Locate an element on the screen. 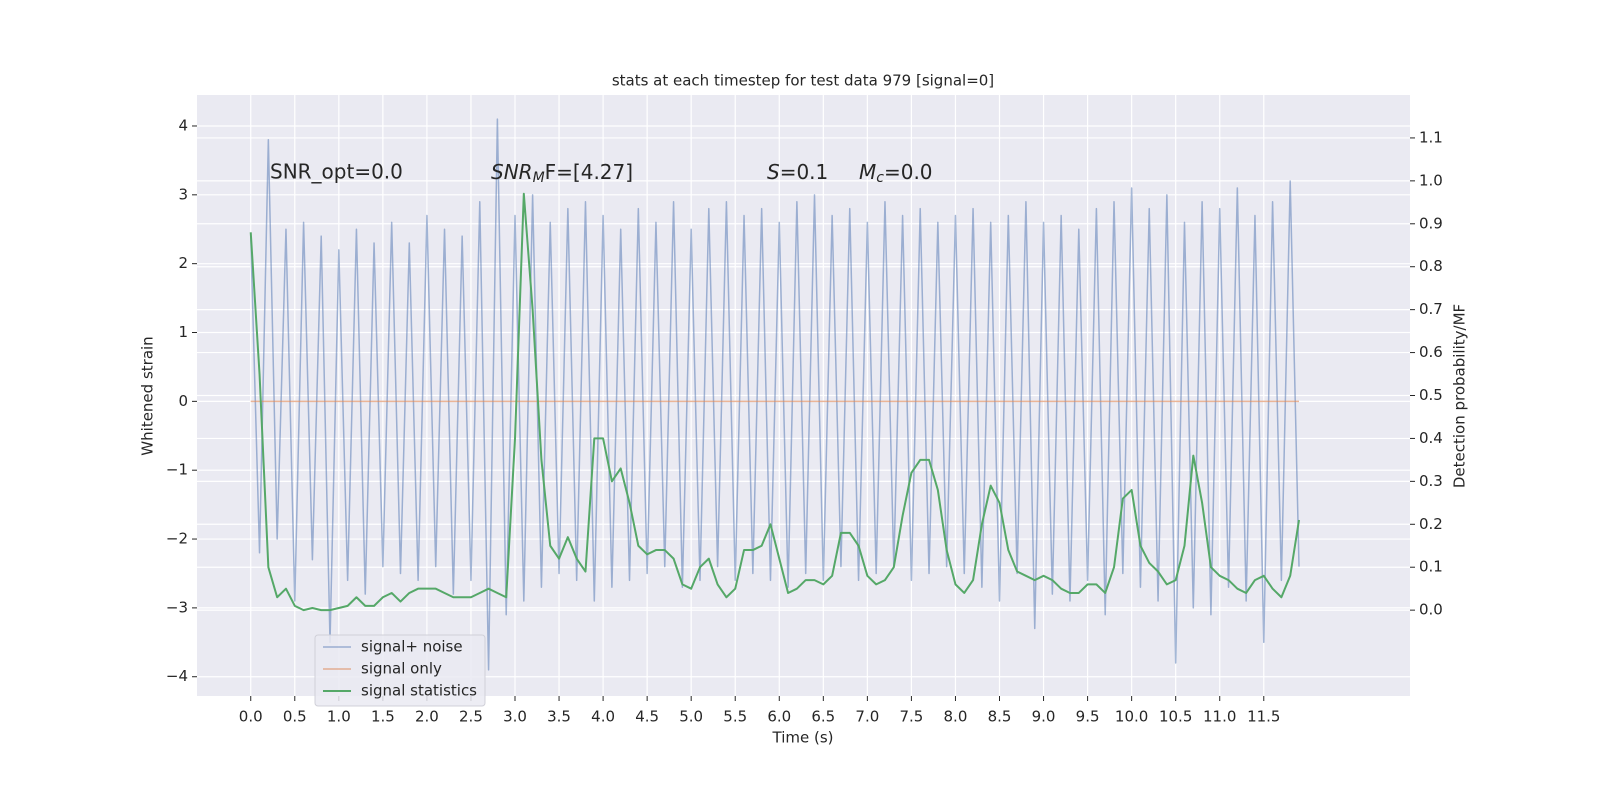 The width and height of the screenshot is (1600, 800). legend-label: signal only is located at coordinates (401, 669).